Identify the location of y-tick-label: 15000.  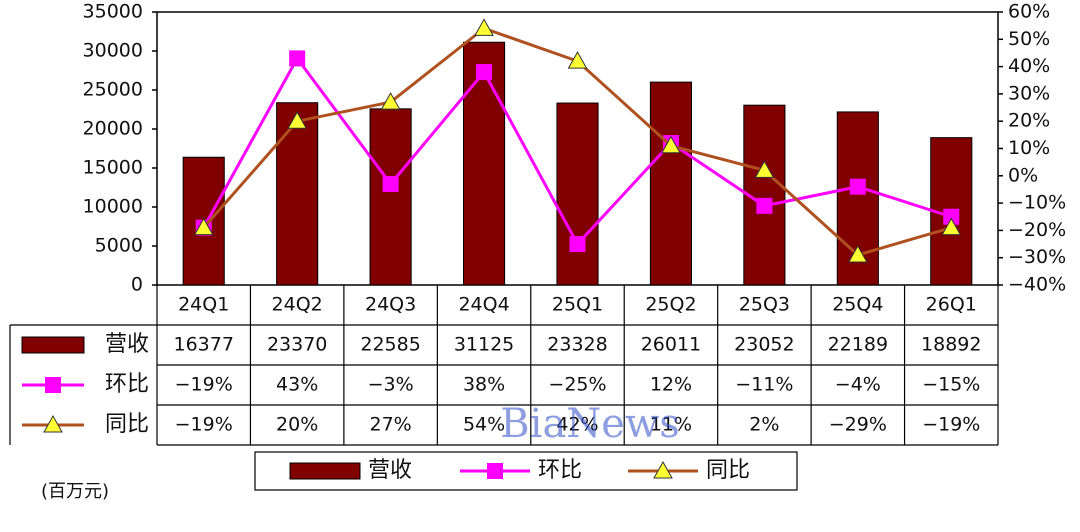
(113, 168).